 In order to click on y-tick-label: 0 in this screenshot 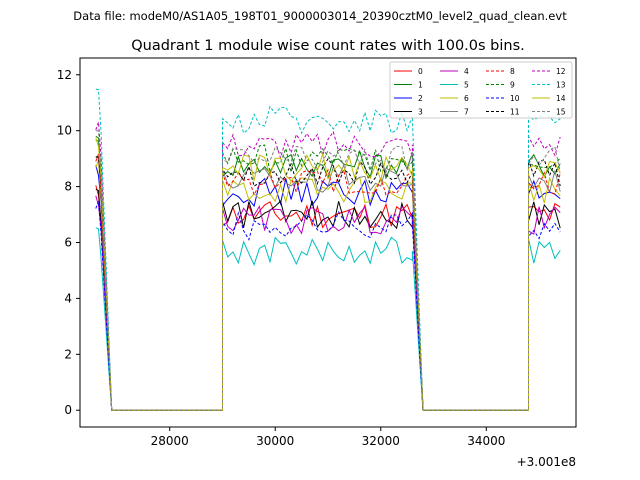, I will do `click(68, 410)`.